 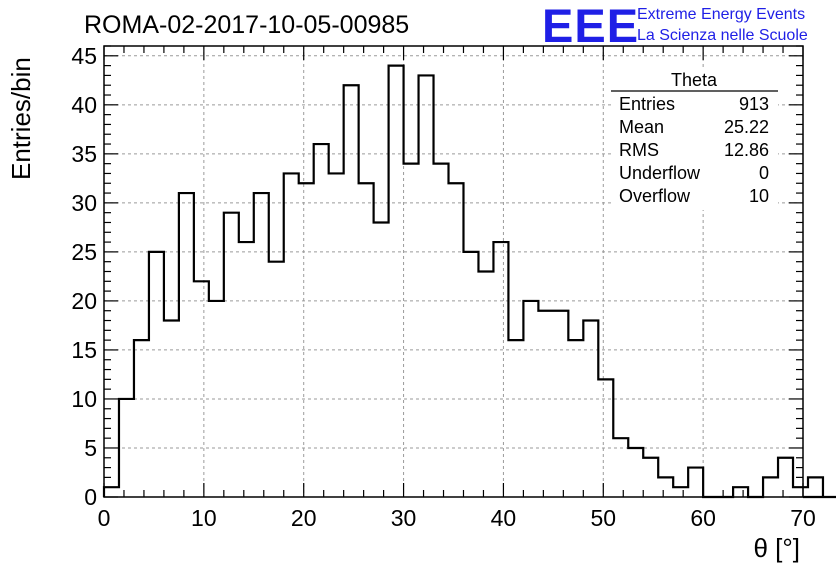 I want to click on y-tick-label: 45, so click(x=84, y=56).